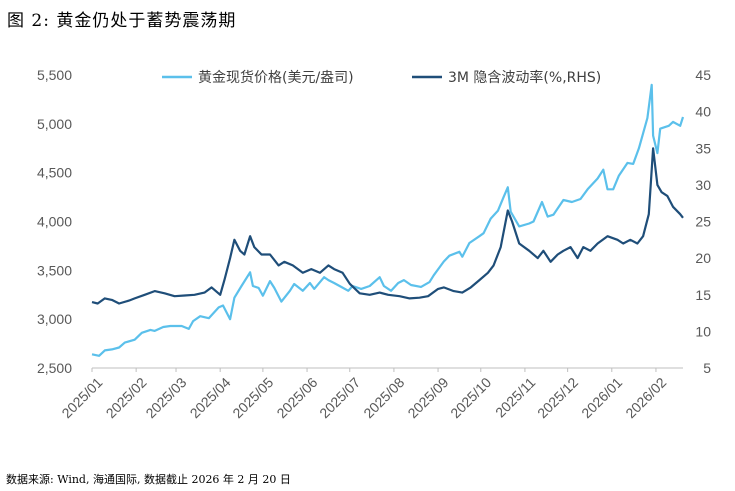 This screenshot has width=735, height=491. I want to click on y-left-tick-label: 2,500, so click(54, 368).